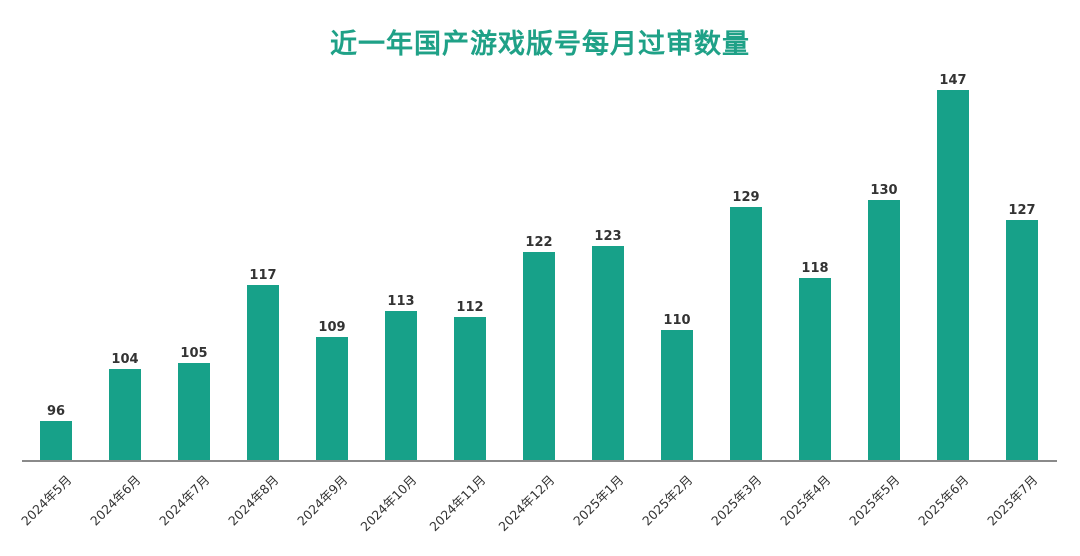 The height and width of the screenshot is (556, 1080). Describe the element at coordinates (526, 503) in the screenshot. I see `x-tick-label: 2024年12月` at that location.